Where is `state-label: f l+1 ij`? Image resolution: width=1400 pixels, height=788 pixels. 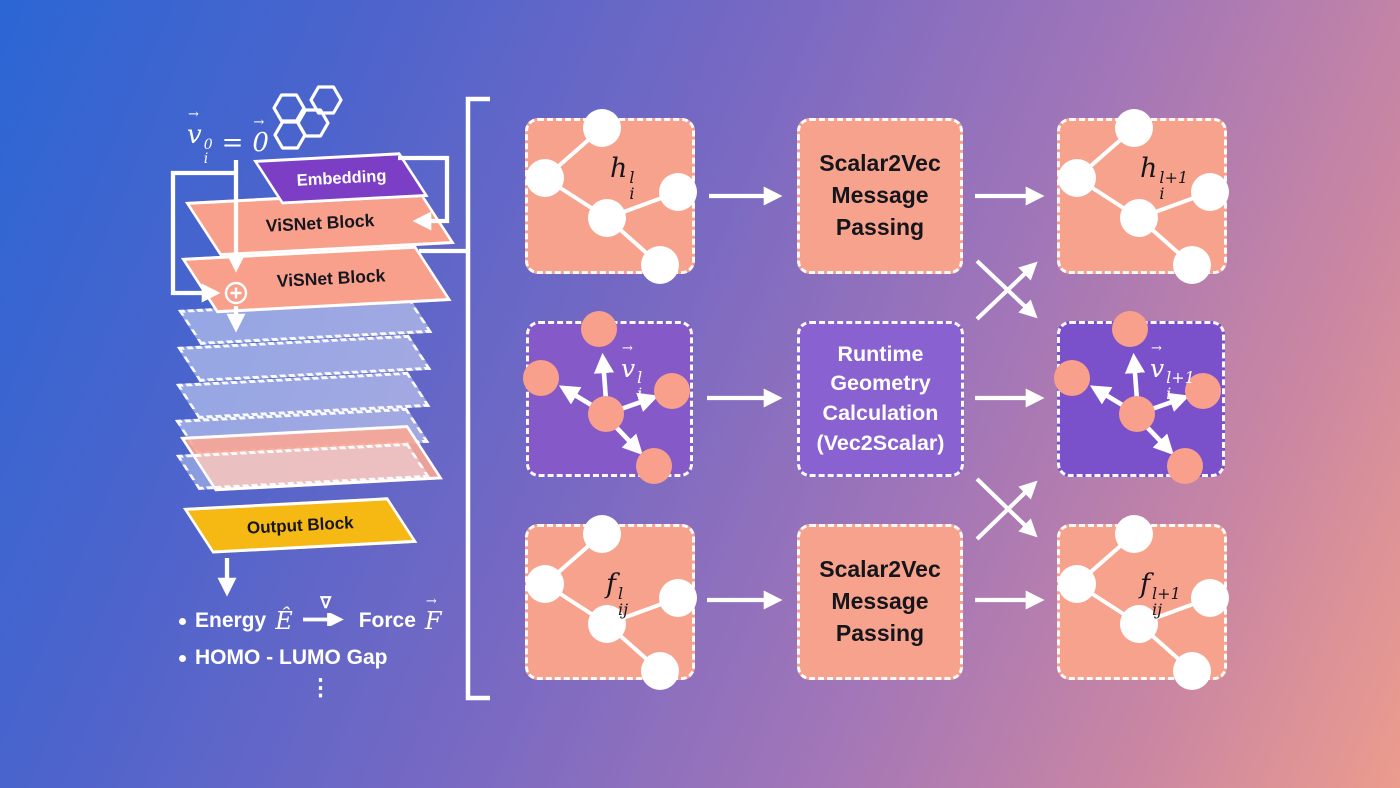
state-label: f l+1 ij is located at coordinates (1160, 594).